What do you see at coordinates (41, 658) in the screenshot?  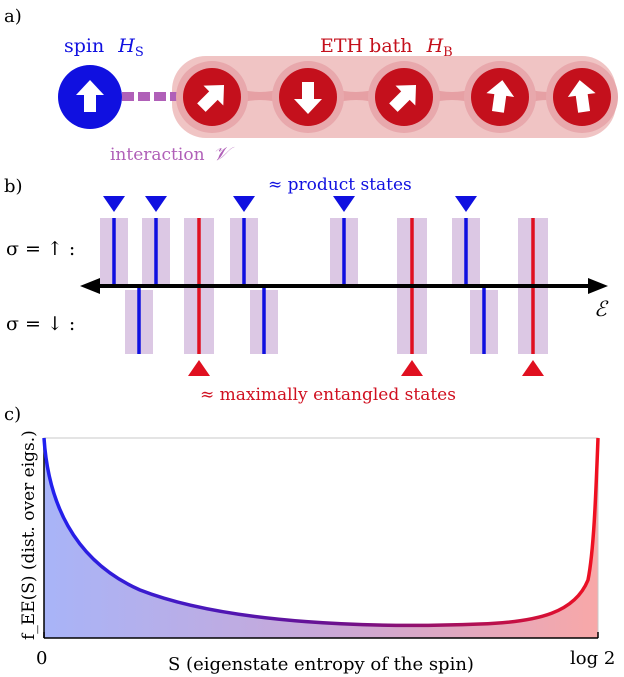 I see `x-min-label: 0` at bounding box center [41, 658].